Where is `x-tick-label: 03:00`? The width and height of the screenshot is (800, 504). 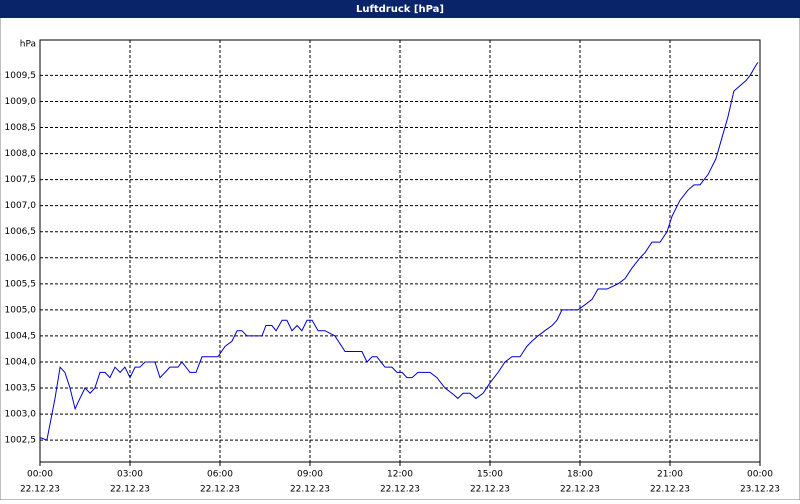
x-tick-label: 03:00 is located at coordinates (130, 475).